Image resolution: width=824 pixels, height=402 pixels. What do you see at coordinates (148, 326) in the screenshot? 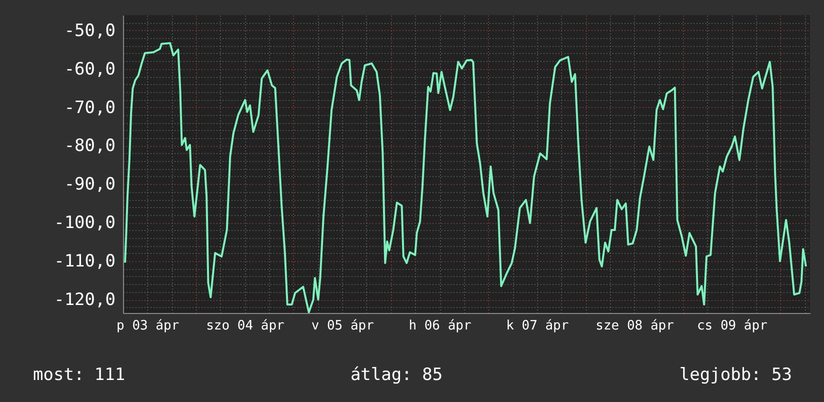
I see `x-tick-label: p 03 ápr` at bounding box center [148, 326].